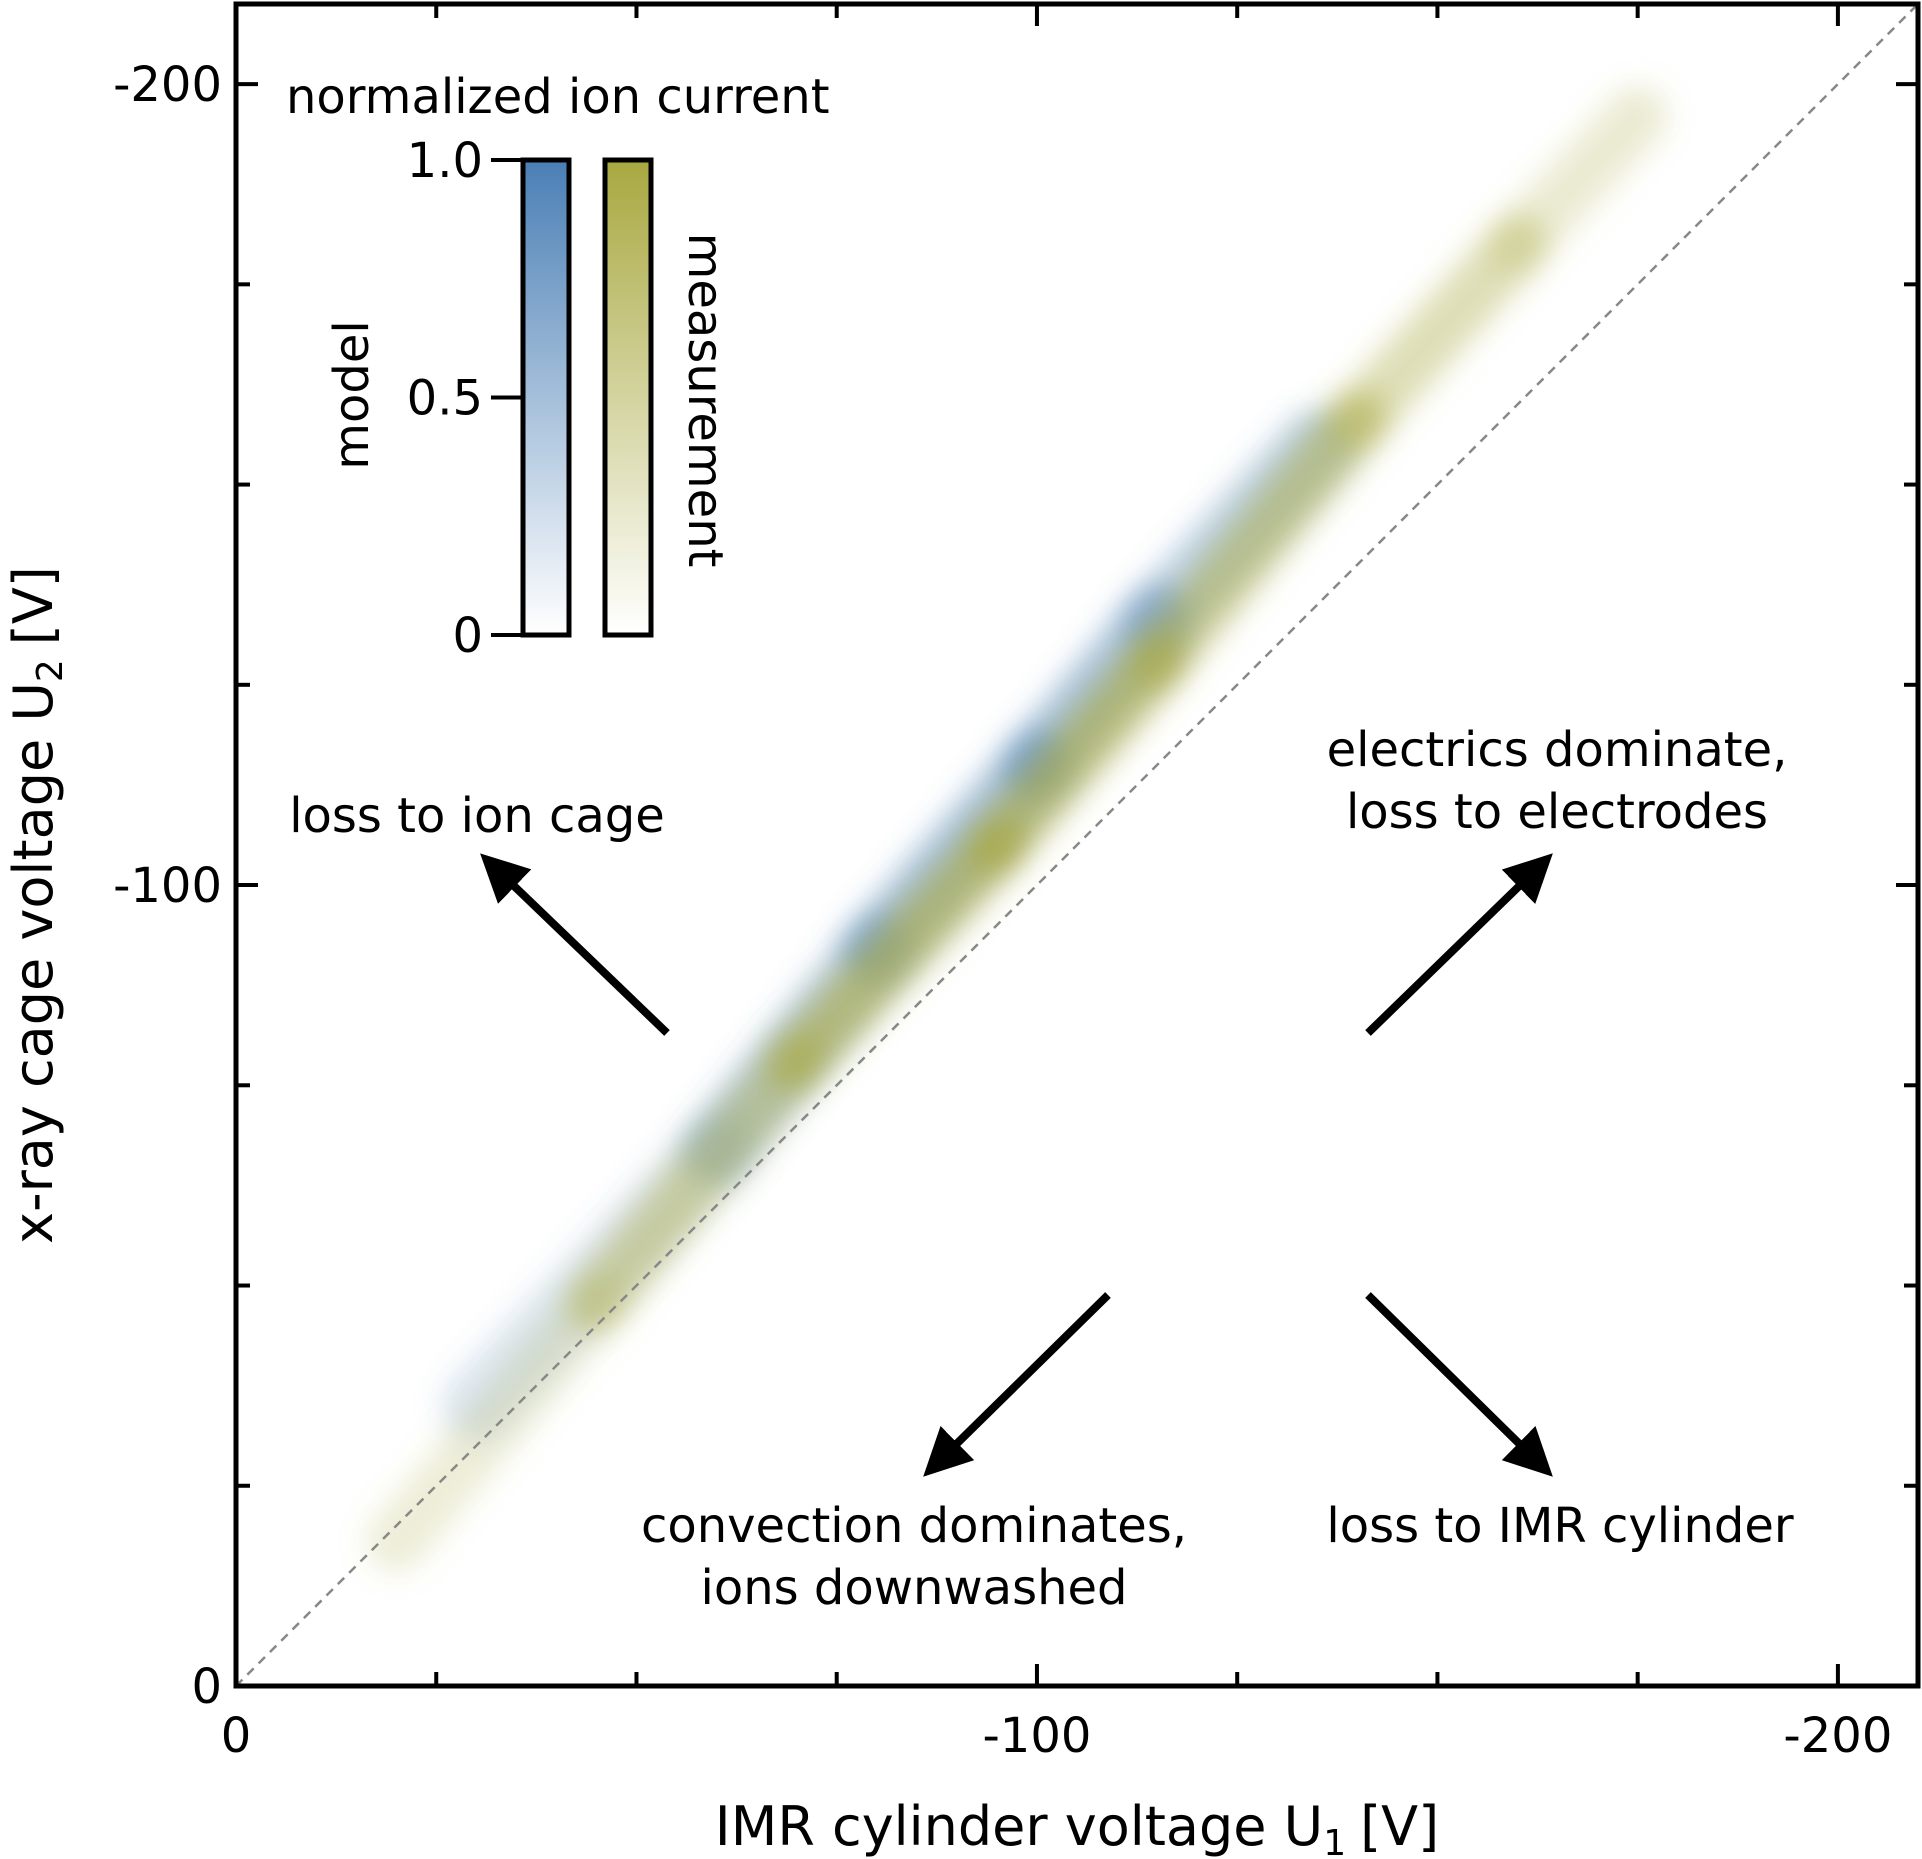  I want to click on x-axis-title-subscript: 1, so click(1334, 1841).